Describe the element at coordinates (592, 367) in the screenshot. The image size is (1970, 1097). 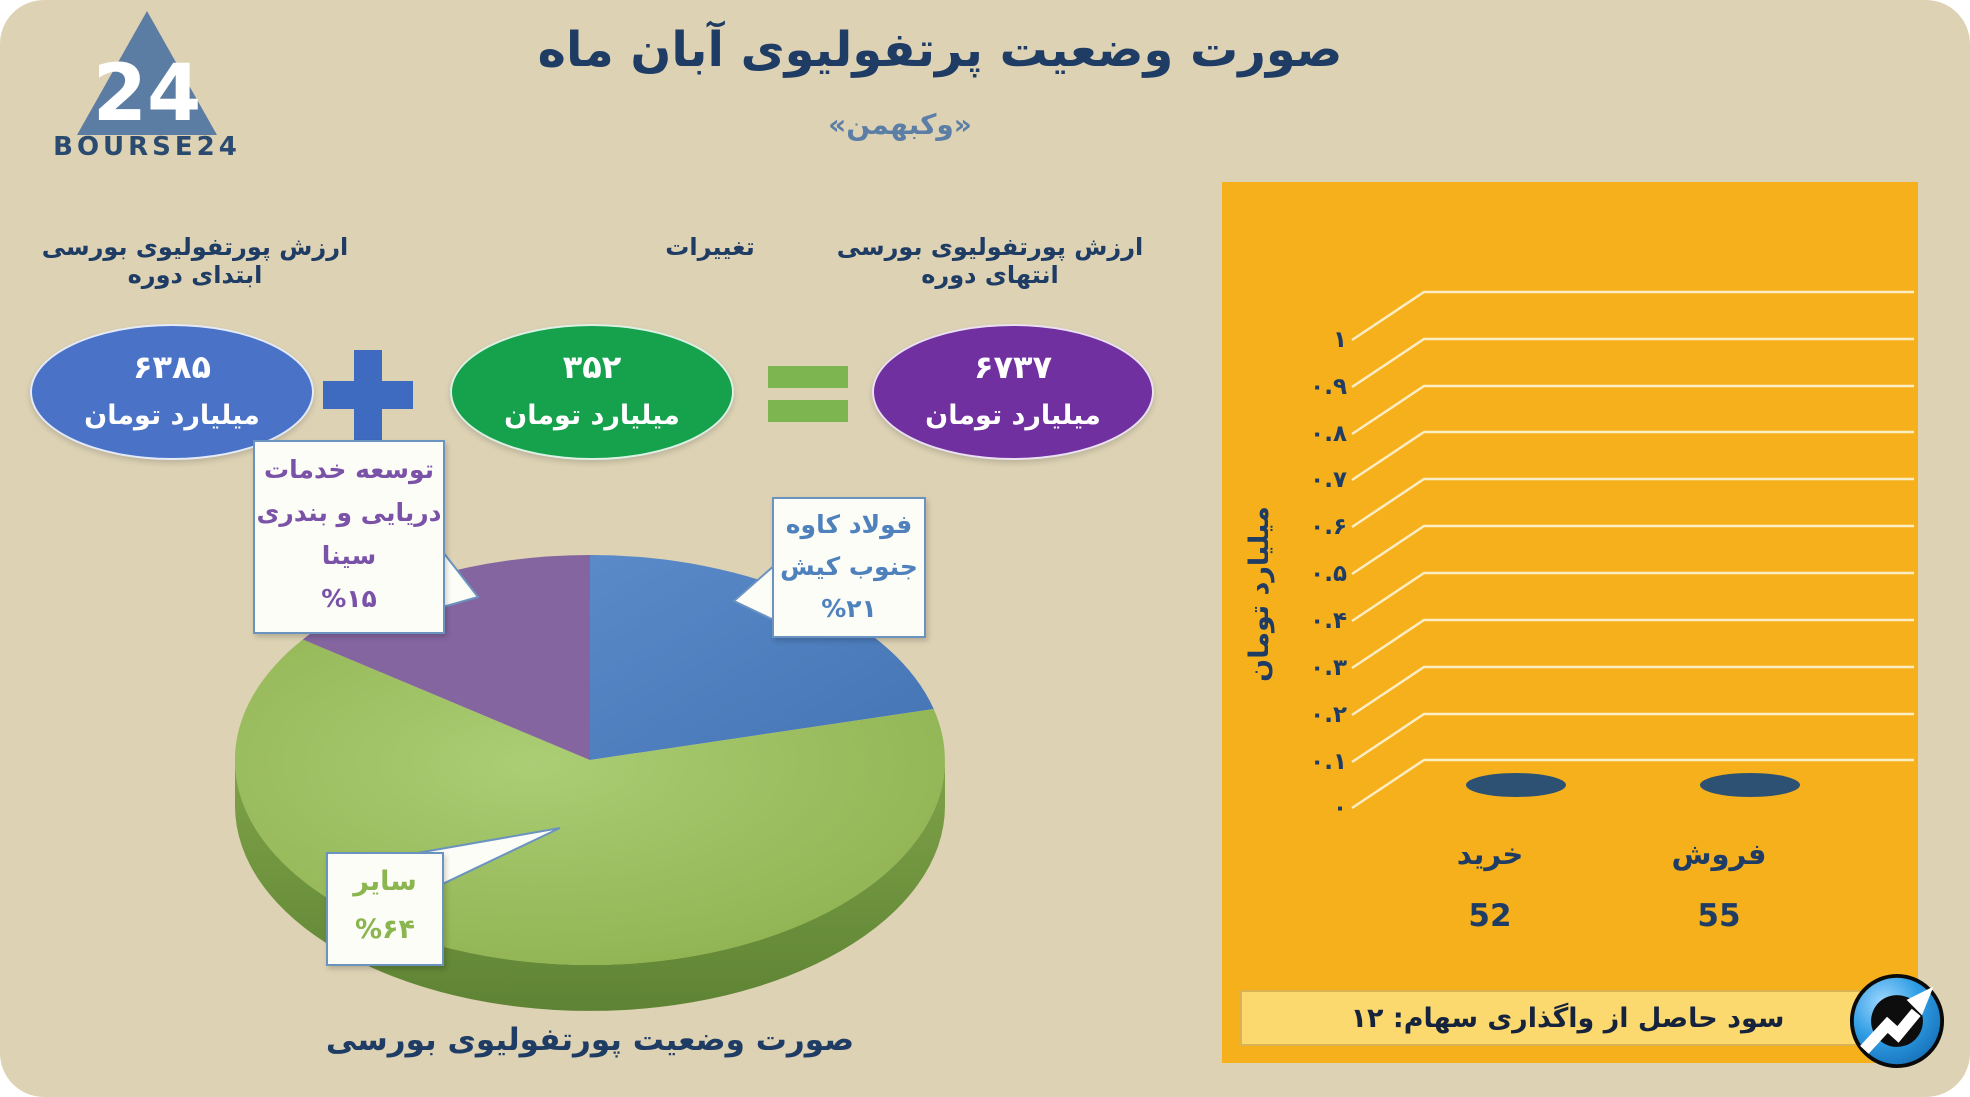
I see `change-value: ۳۵۲` at that location.